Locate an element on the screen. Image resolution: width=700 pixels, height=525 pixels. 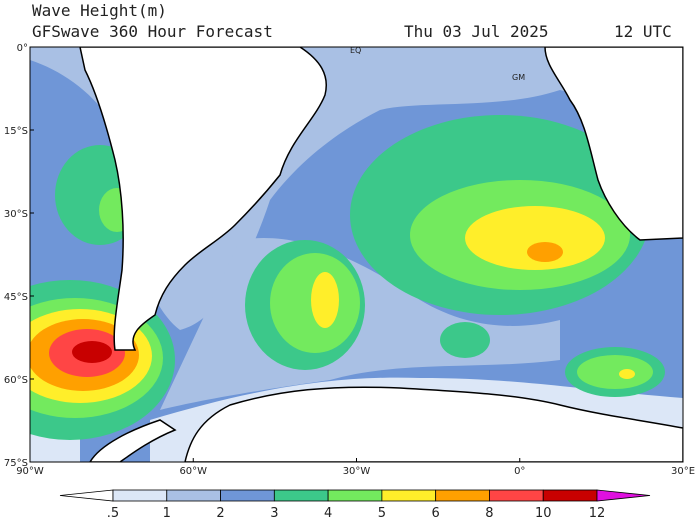
lon-label: 90°W is located at coordinates (30, 471).